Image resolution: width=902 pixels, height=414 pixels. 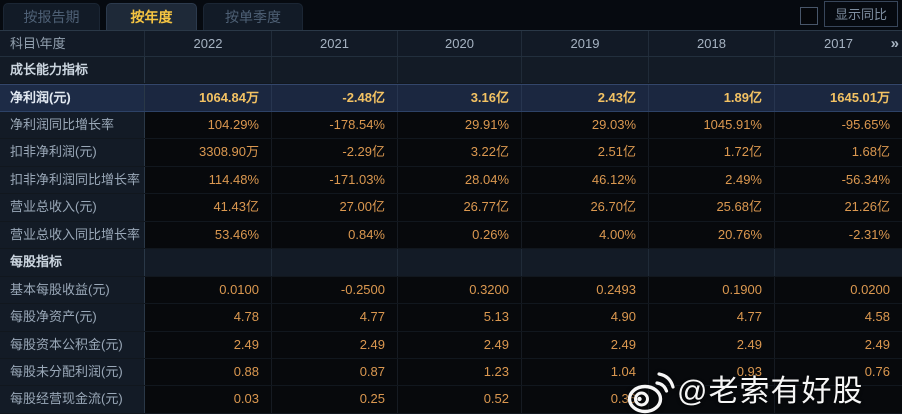 I want to click on year-header-2018: 2018, so click(x=712, y=43).